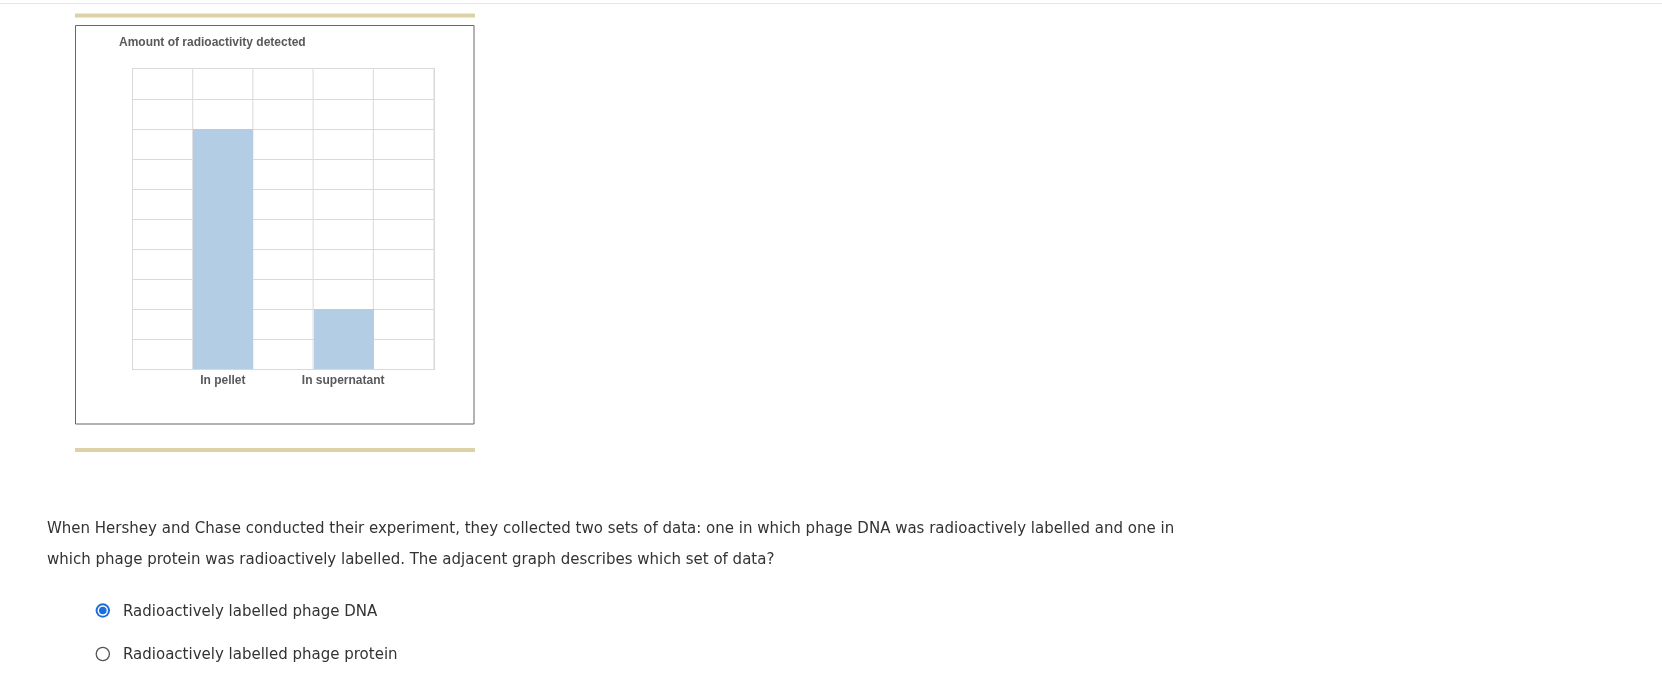 The height and width of the screenshot is (696, 1662). What do you see at coordinates (251, 611) in the screenshot?
I see `text: Radioactively labelled phage DNA` at bounding box center [251, 611].